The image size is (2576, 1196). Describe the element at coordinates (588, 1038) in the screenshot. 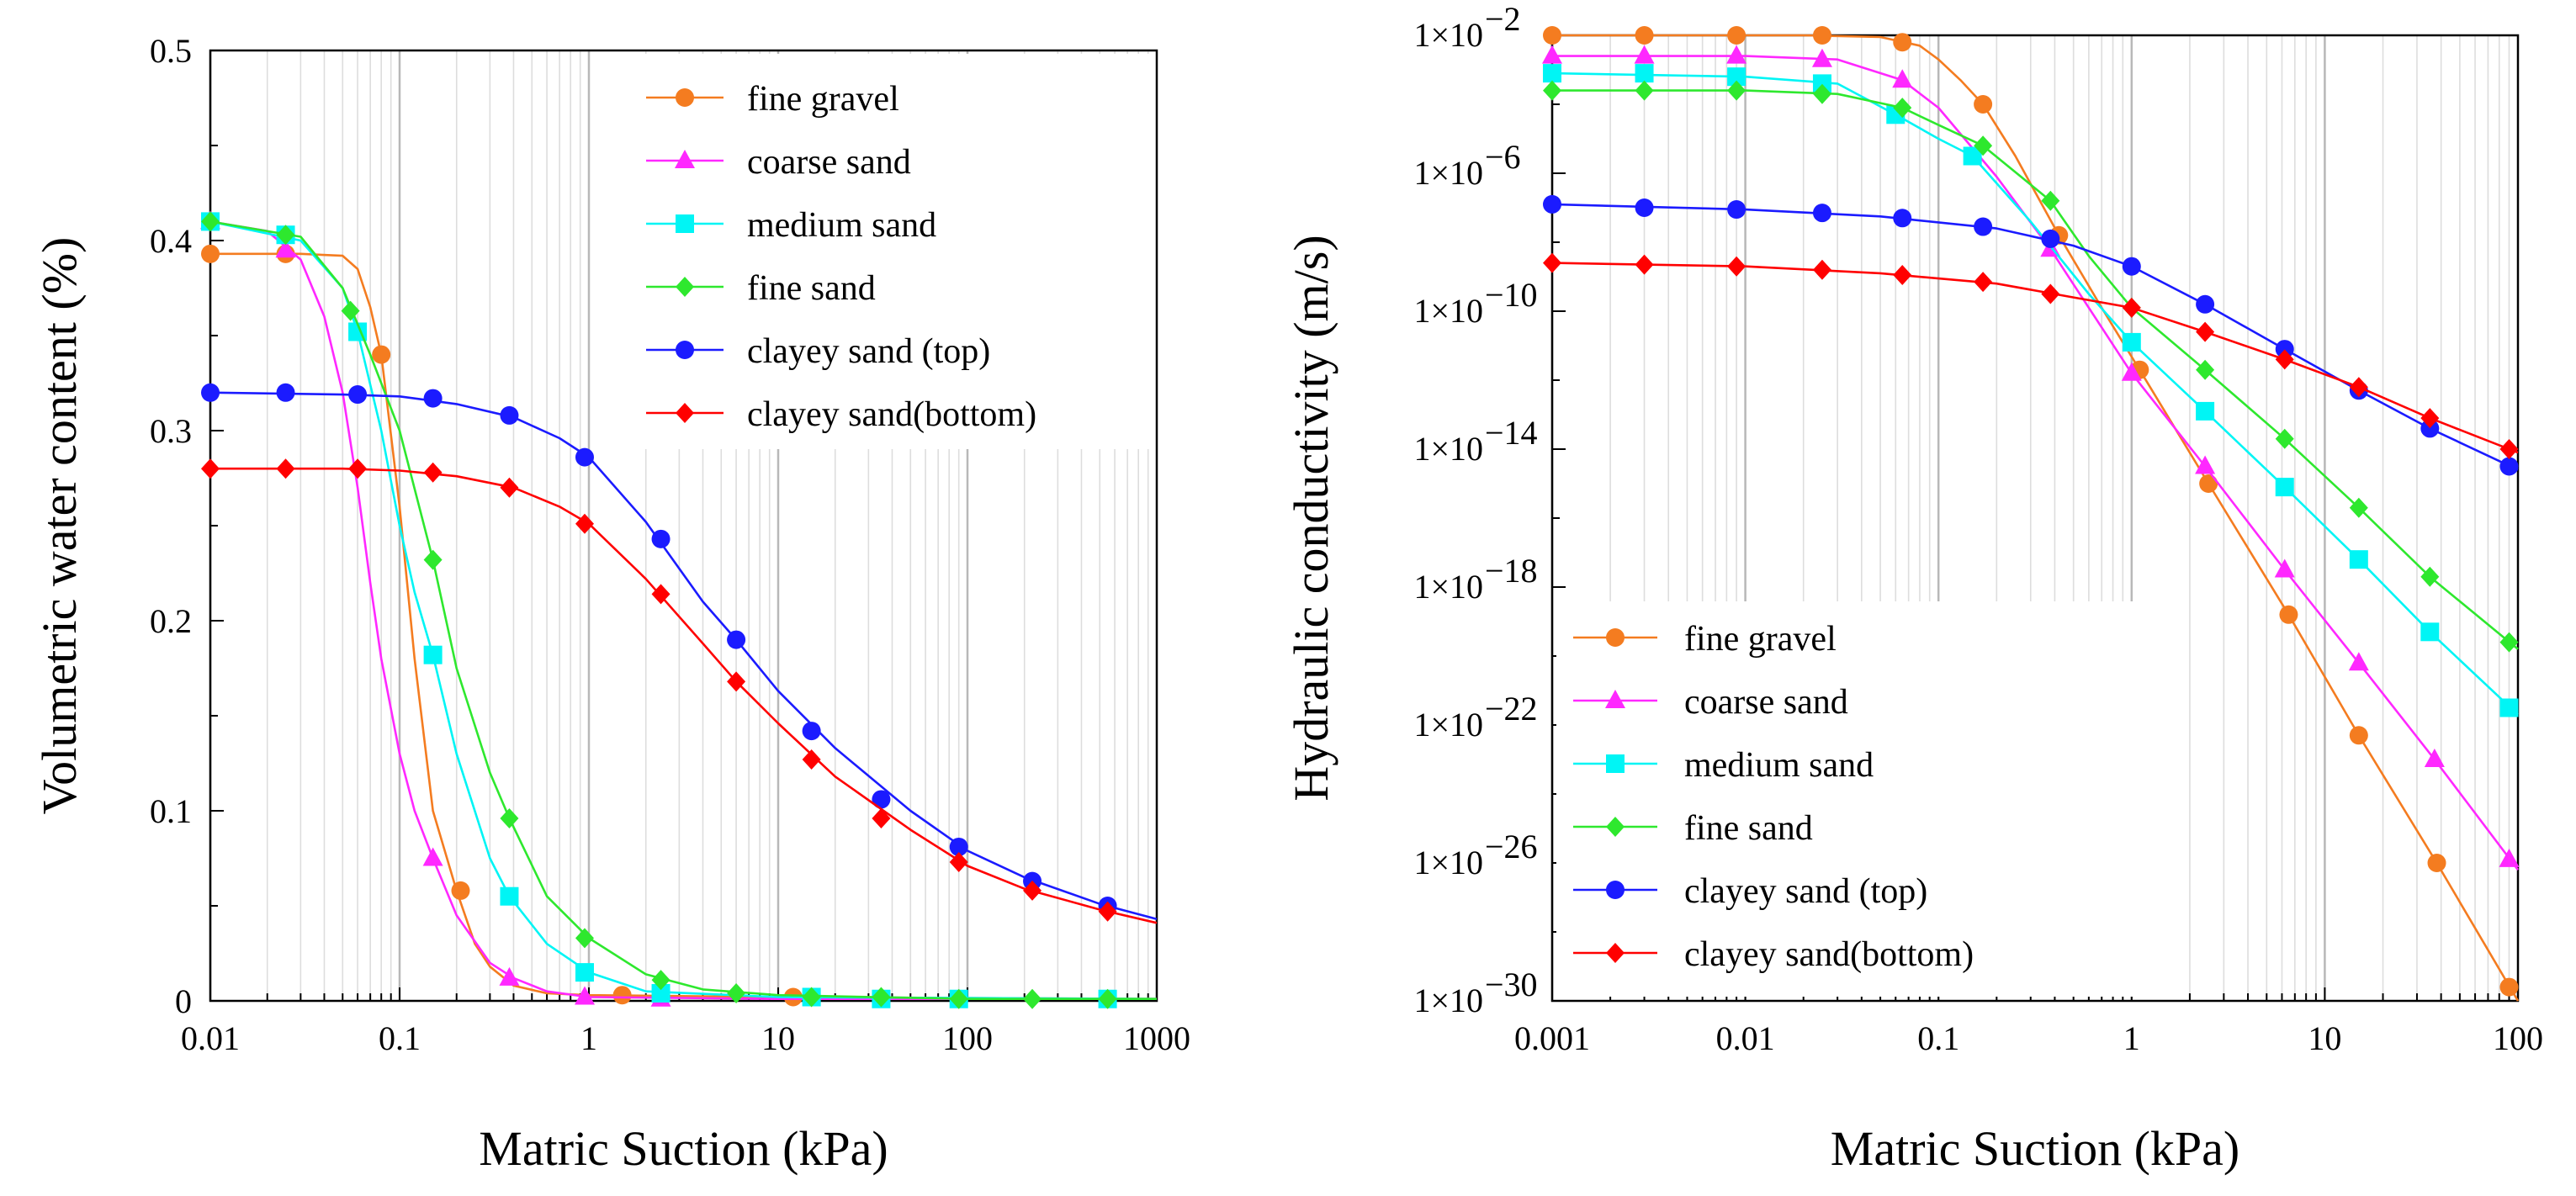

I see `x-tick-label: 1` at that location.